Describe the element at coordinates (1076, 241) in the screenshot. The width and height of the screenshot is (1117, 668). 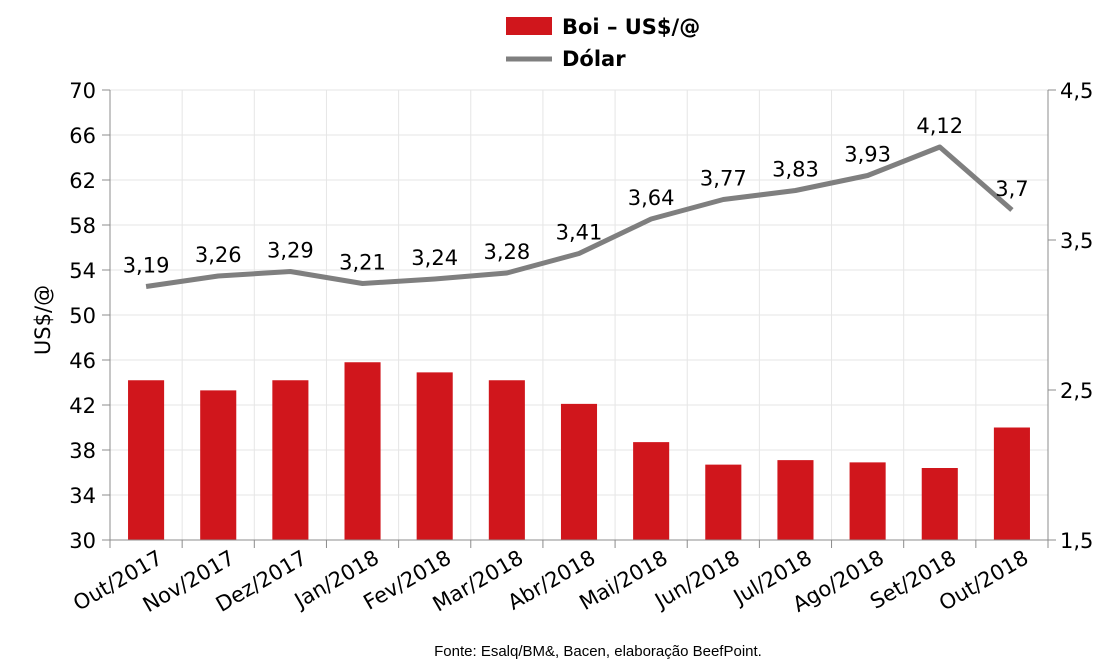
I see `y2-tick-label: 3,5` at that location.